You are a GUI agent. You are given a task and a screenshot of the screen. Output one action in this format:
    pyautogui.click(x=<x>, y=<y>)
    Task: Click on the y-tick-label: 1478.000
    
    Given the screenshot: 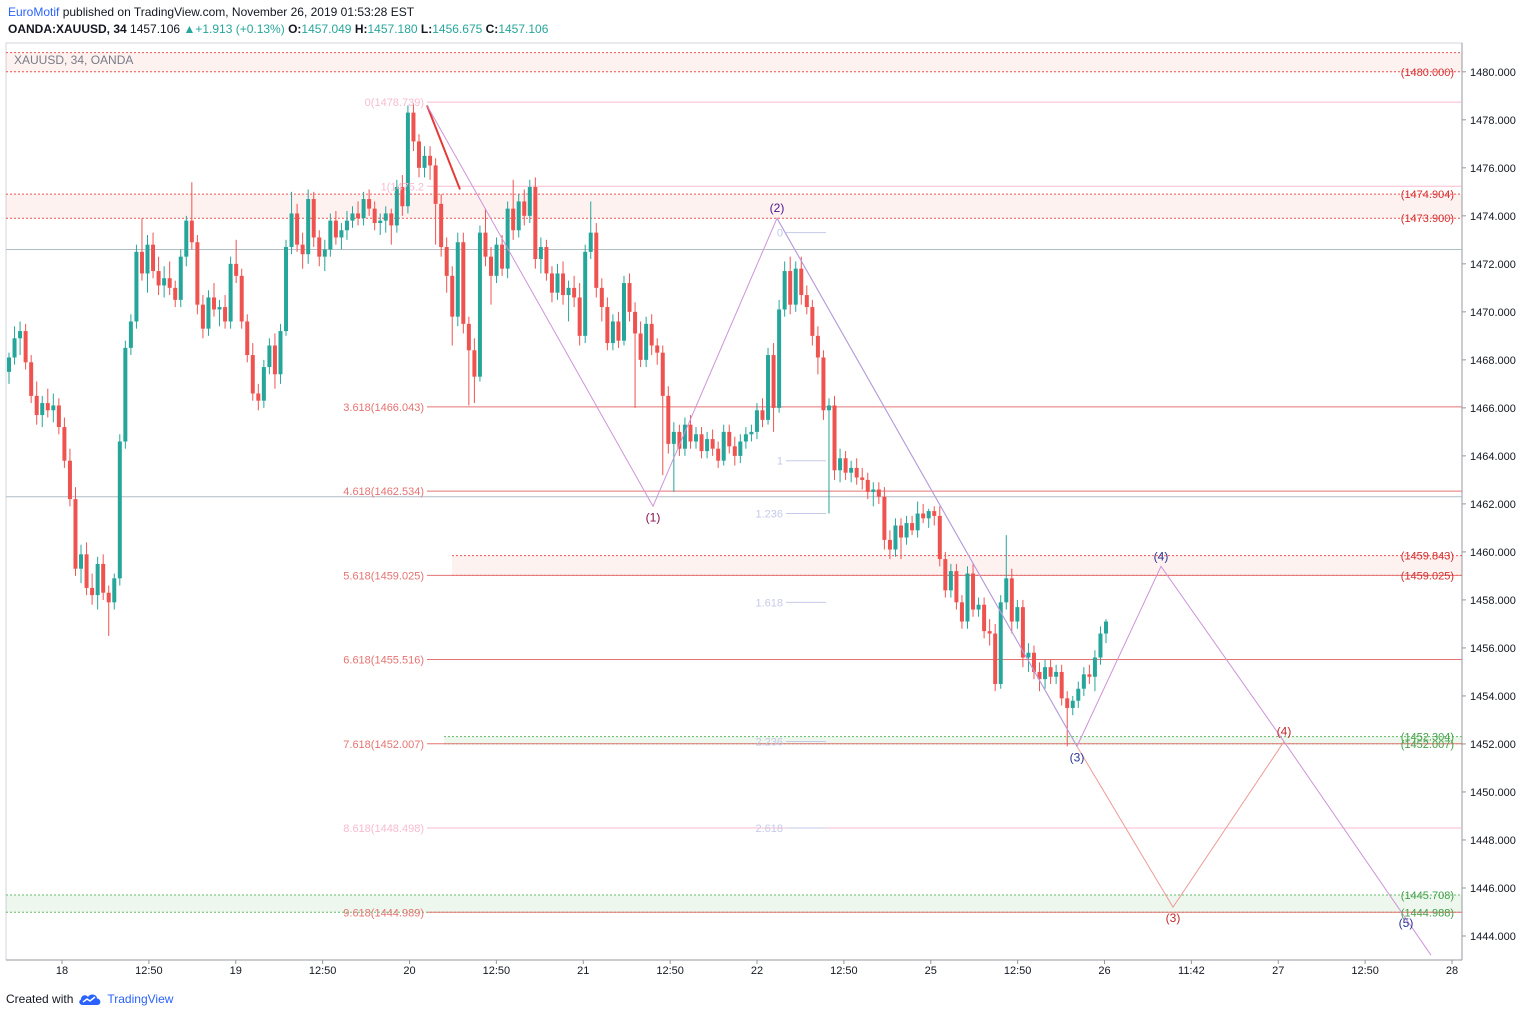 What is the action you would take?
    pyautogui.click(x=1493, y=121)
    